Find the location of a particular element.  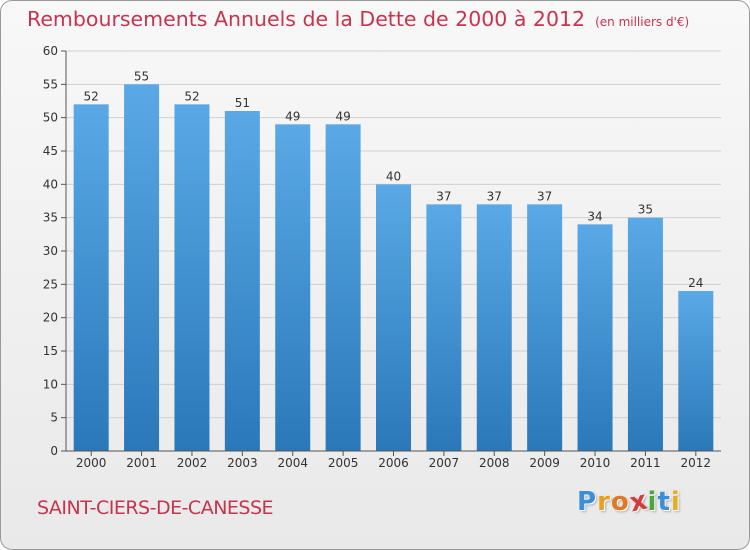

x-tick-label: 2006 is located at coordinates (393, 463).